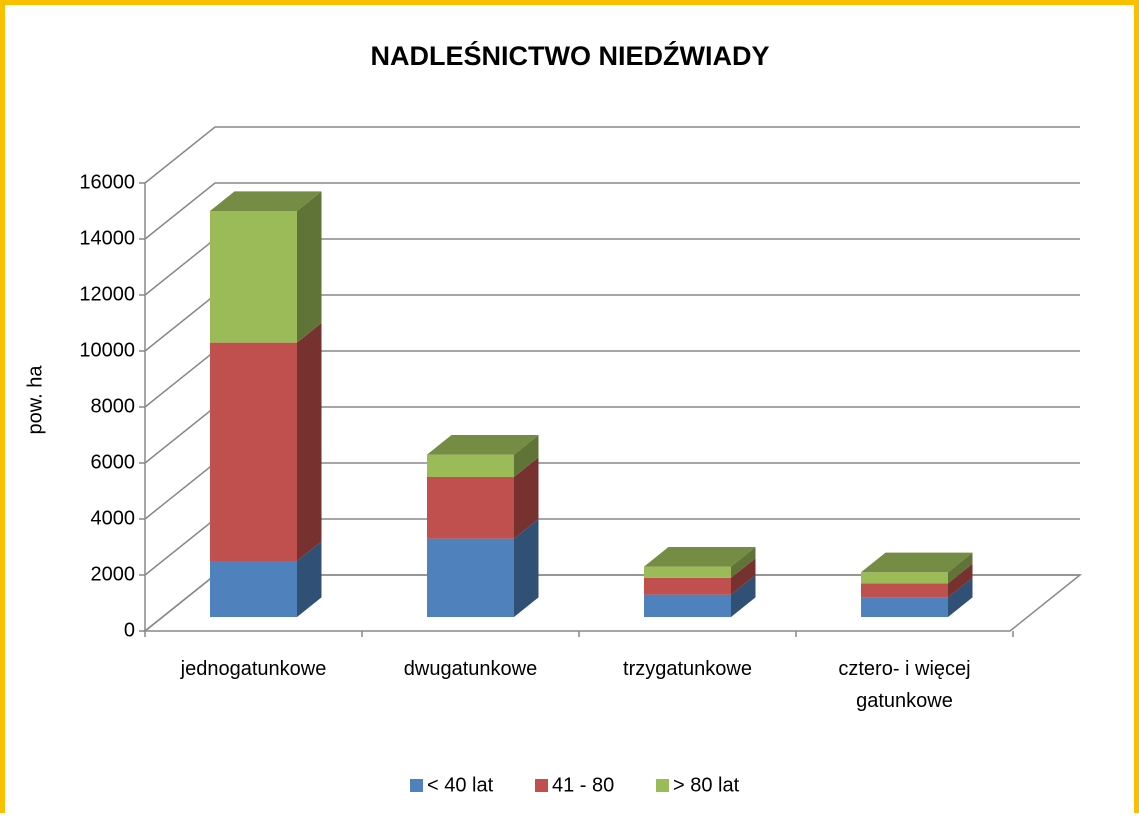  What do you see at coordinates (253, 669) in the screenshot?
I see `x-tick-label: jednogatunkowe` at bounding box center [253, 669].